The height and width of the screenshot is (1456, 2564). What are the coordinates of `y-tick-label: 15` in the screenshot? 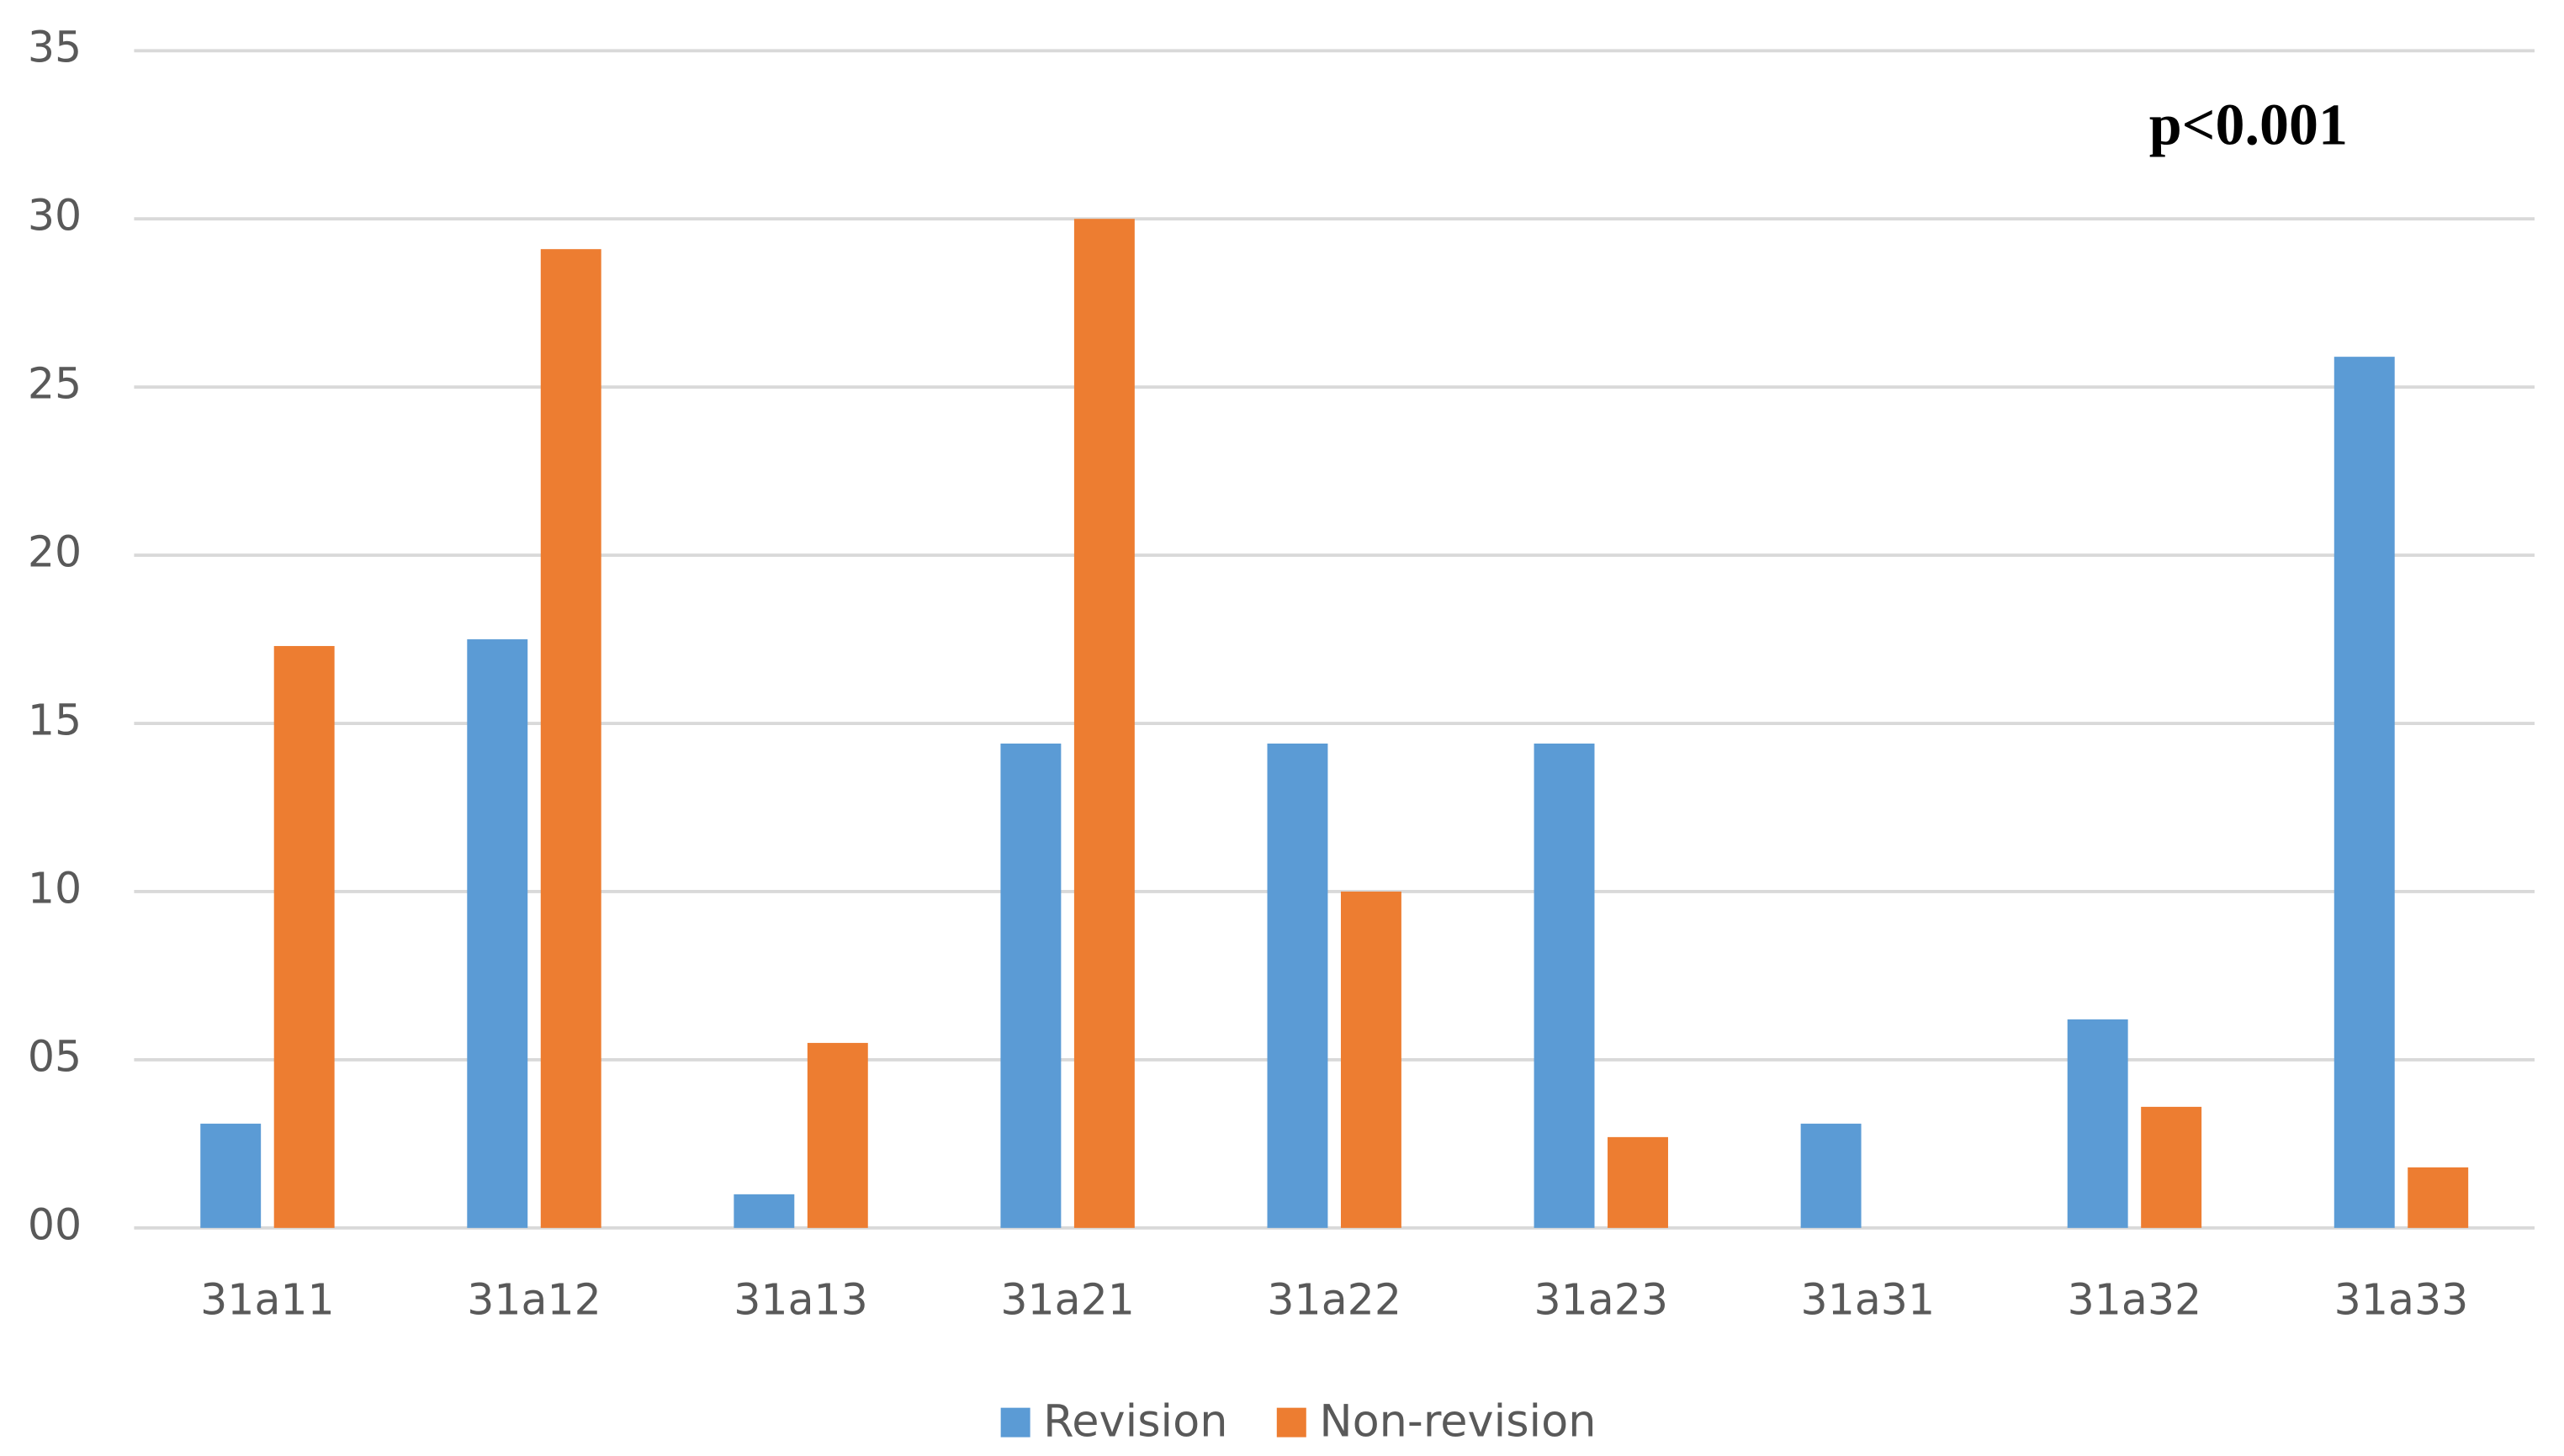 It's located at (55, 720).